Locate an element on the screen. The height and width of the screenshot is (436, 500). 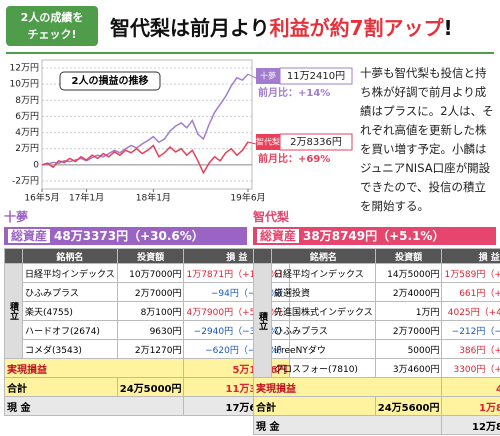
total-profit: 1万8749円 is located at coordinates (470, 406).